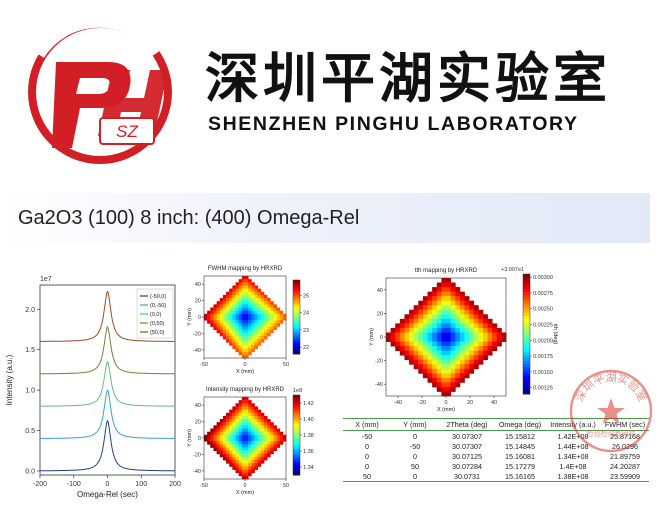  Describe the element at coordinates (422, 403) in the screenshot. I see `x-tick-label: -20` at that location.